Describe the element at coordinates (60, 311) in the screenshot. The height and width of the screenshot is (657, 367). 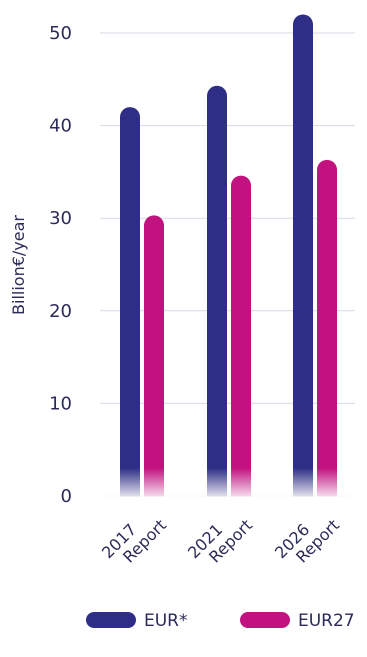
I see `y-tick-label-20: 20` at that location.